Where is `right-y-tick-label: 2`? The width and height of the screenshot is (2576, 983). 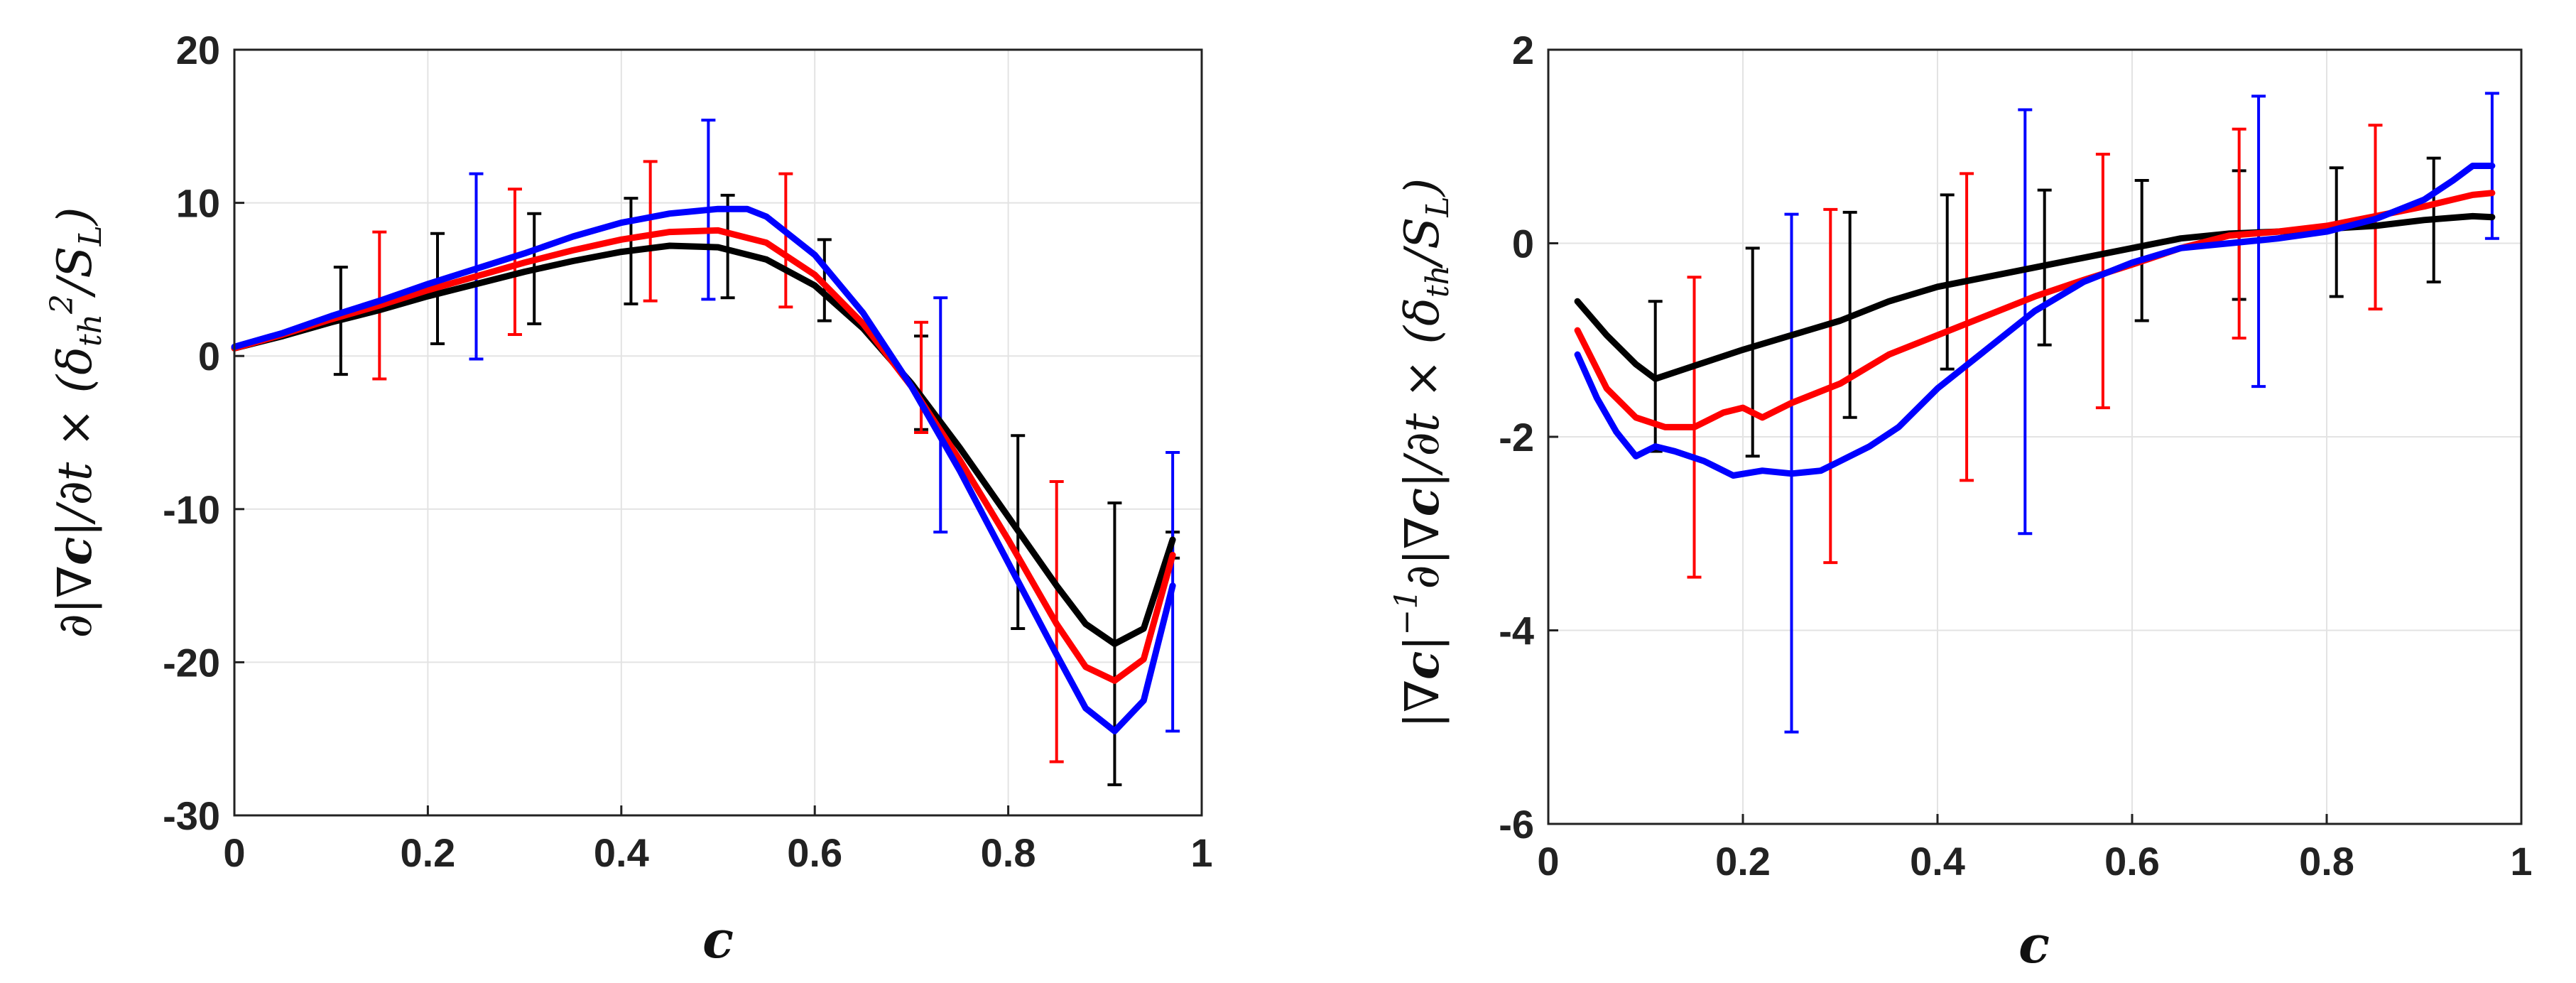 right-y-tick-label: 2 is located at coordinates (1523, 50).